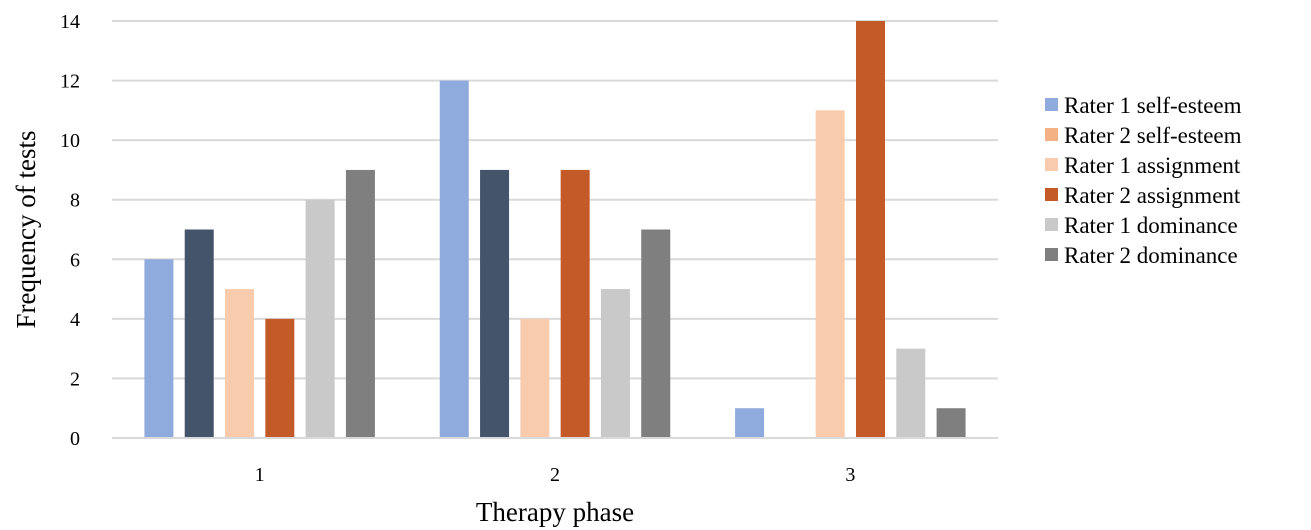 The image size is (1311, 530). I want to click on y-tick-label: 14, so click(70, 22).